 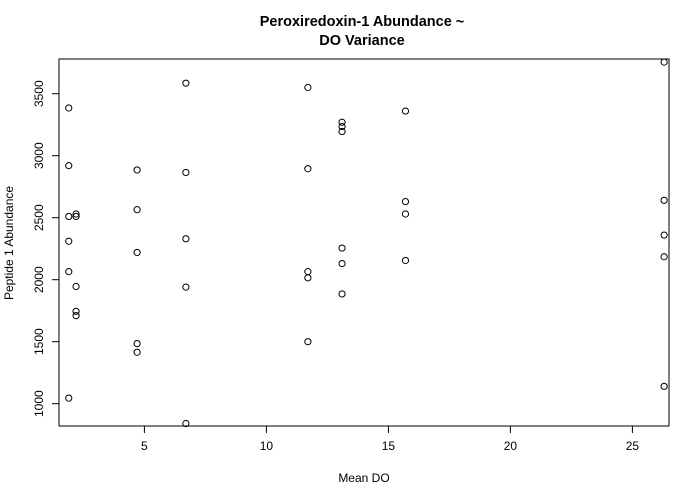 What do you see at coordinates (39, 279) in the screenshot?
I see `y-tick-label: 2000` at bounding box center [39, 279].